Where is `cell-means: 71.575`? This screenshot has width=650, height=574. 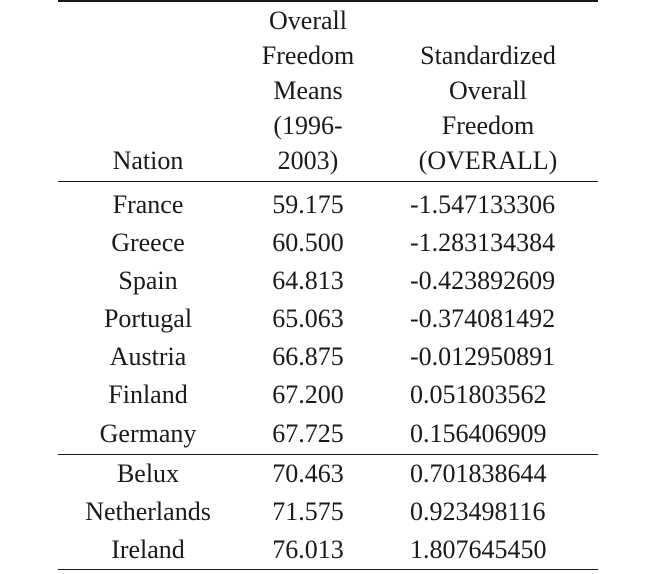 cell-means: 71.575 is located at coordinates (308, 511).